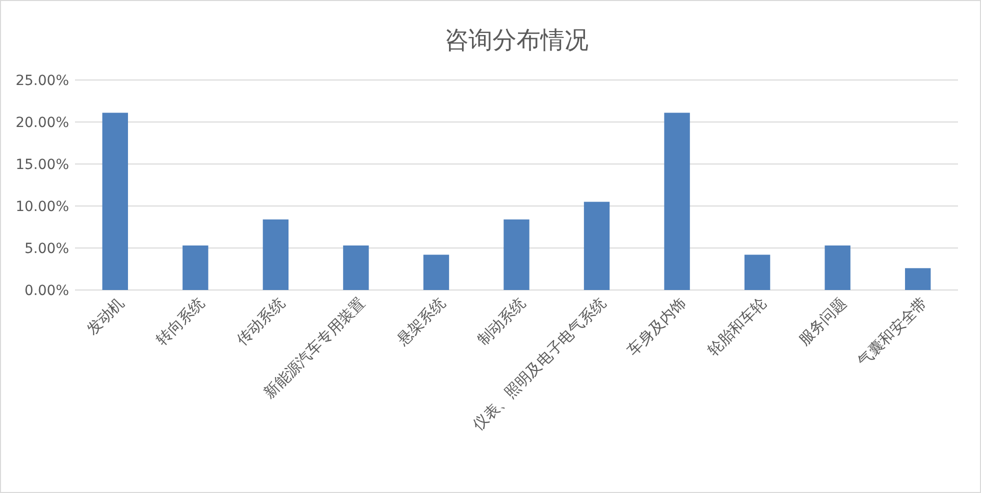 The height and width of the screenshot is (493, 981). What do you see at coordinates (420, 322) in the screenshot?
I see `x-tick-label: 悬架系统` at bounding box center [420, 322].